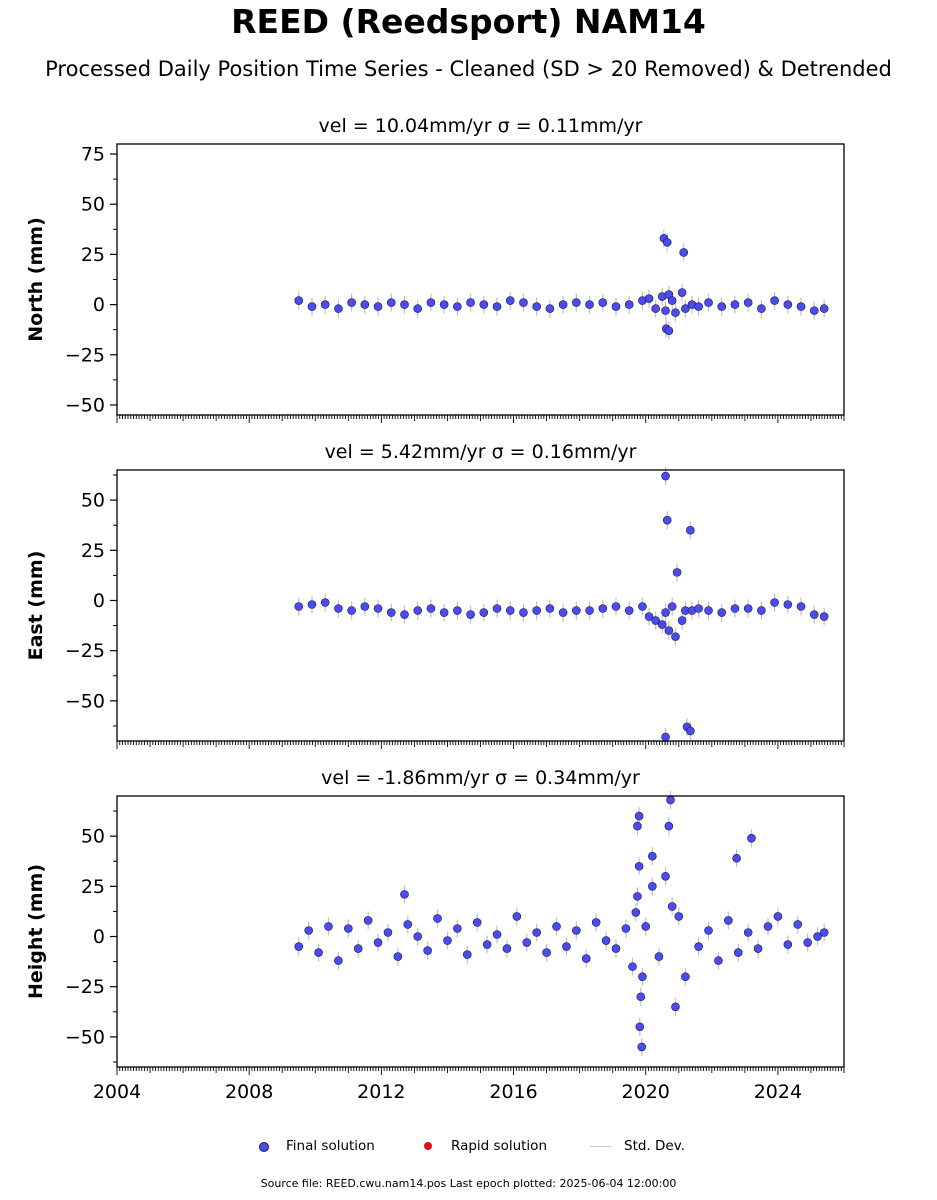  Describe the element at coordinates (468, 21) in the screenshot. I see `chart-title: REED (Reedsport) NAM14` at that location.